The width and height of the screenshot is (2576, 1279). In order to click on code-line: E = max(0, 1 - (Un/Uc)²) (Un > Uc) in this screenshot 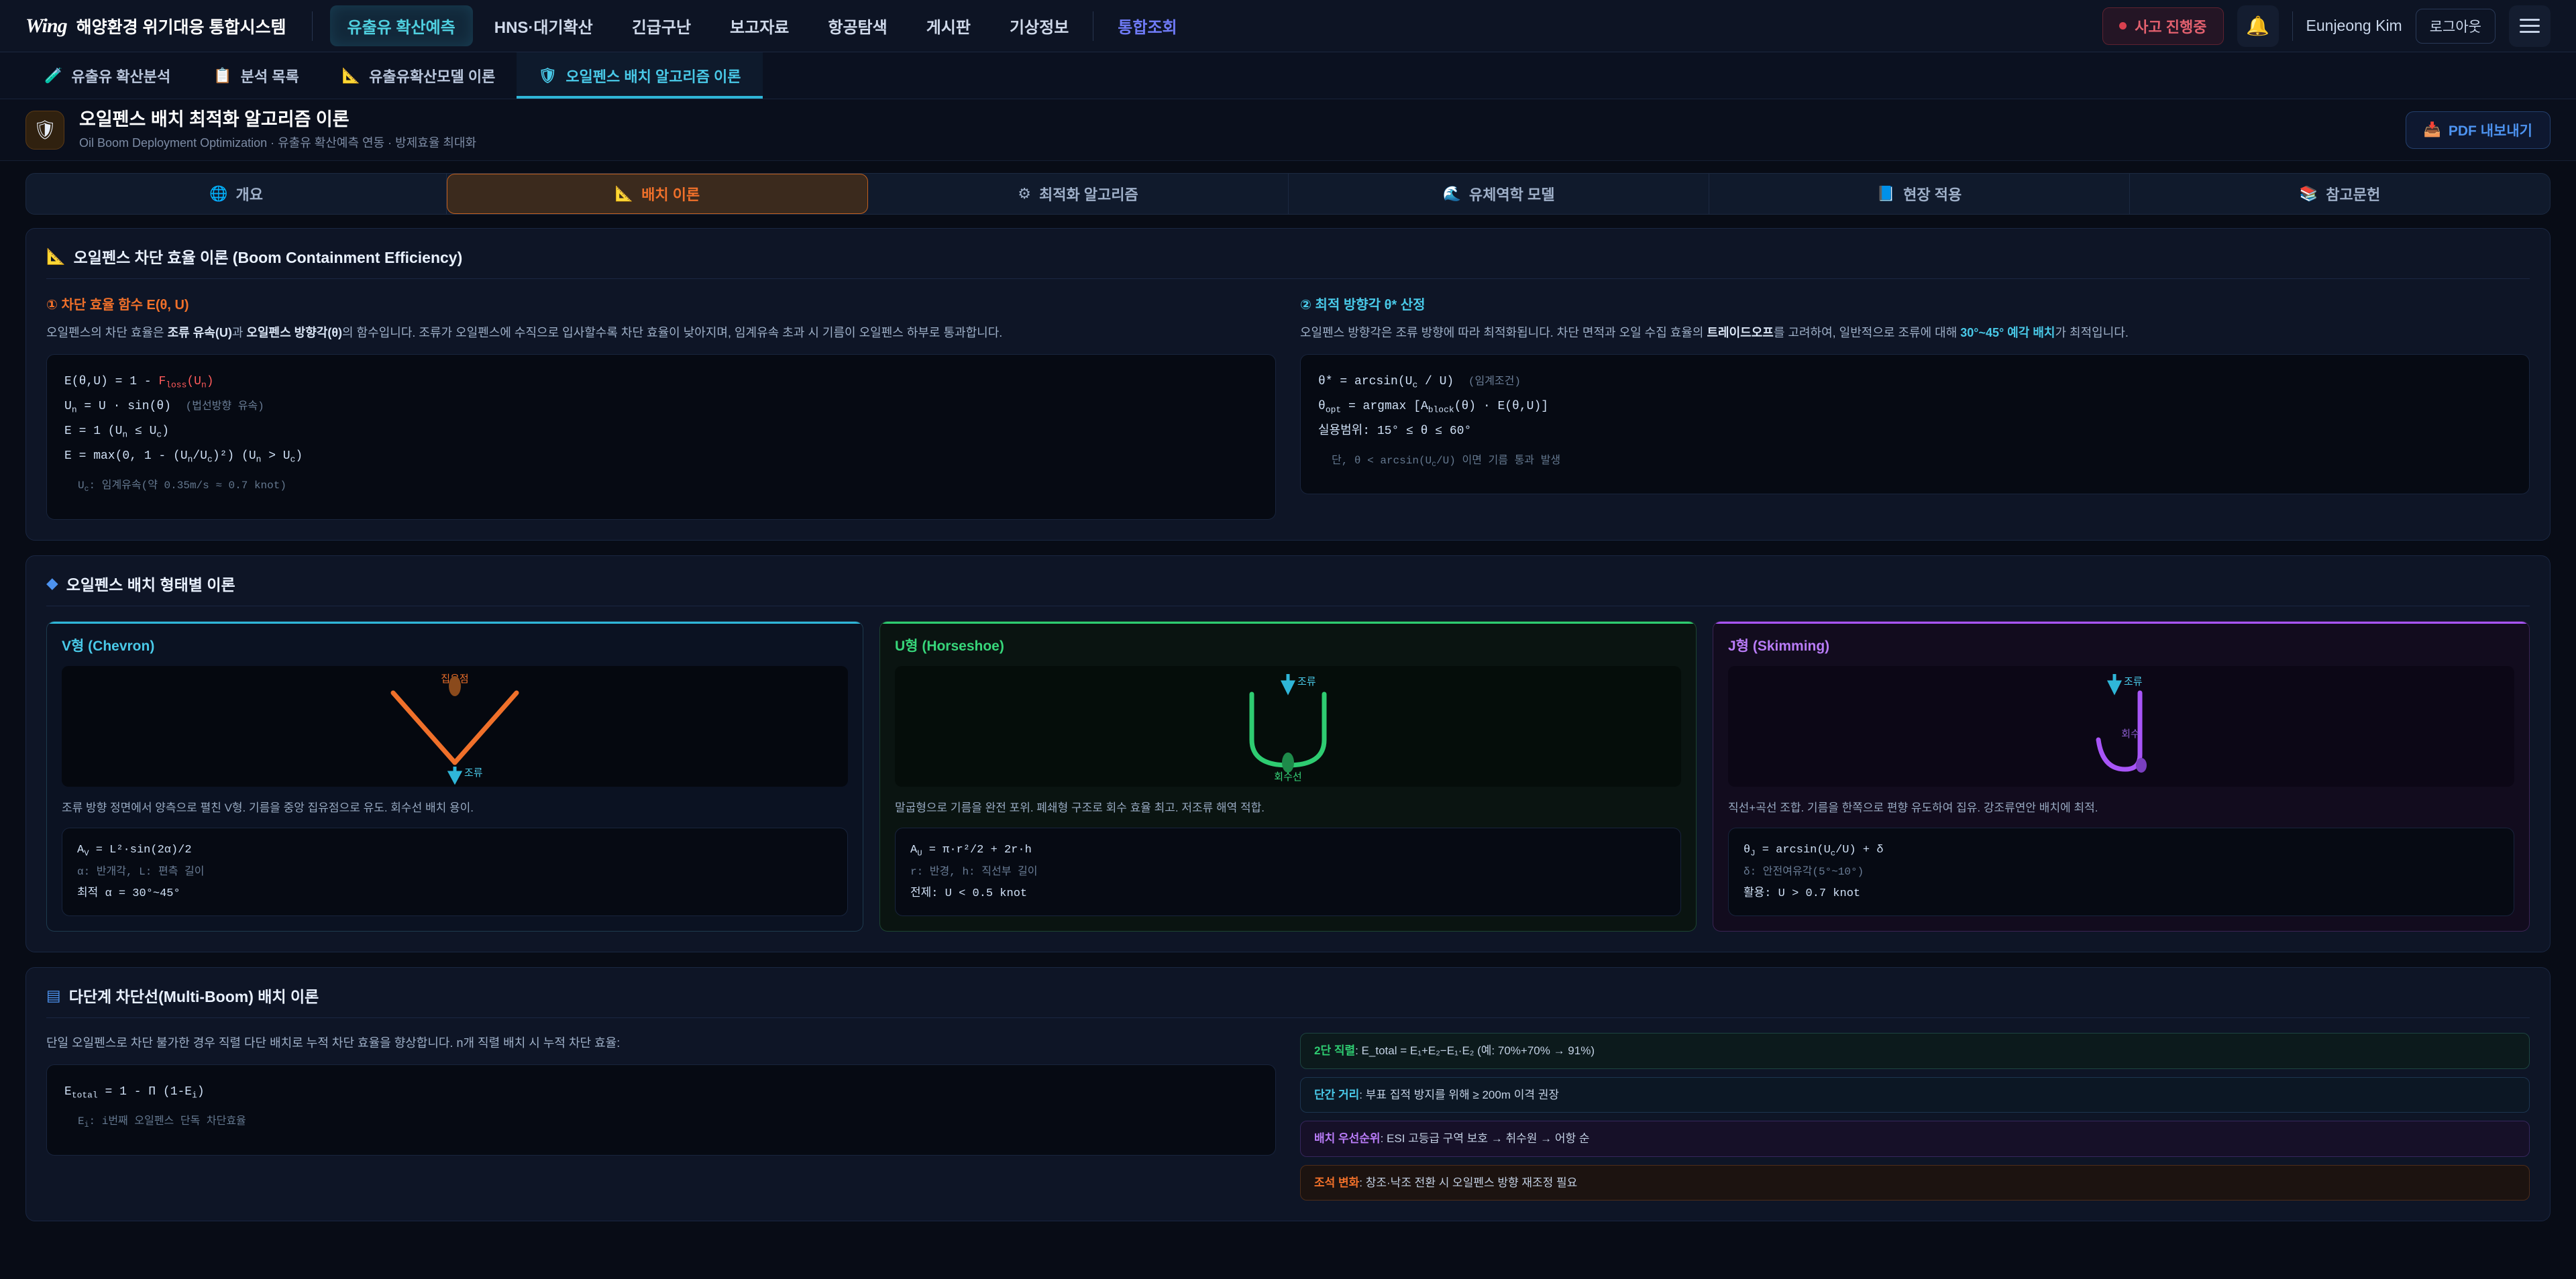, I will do `click(183, 457)`.